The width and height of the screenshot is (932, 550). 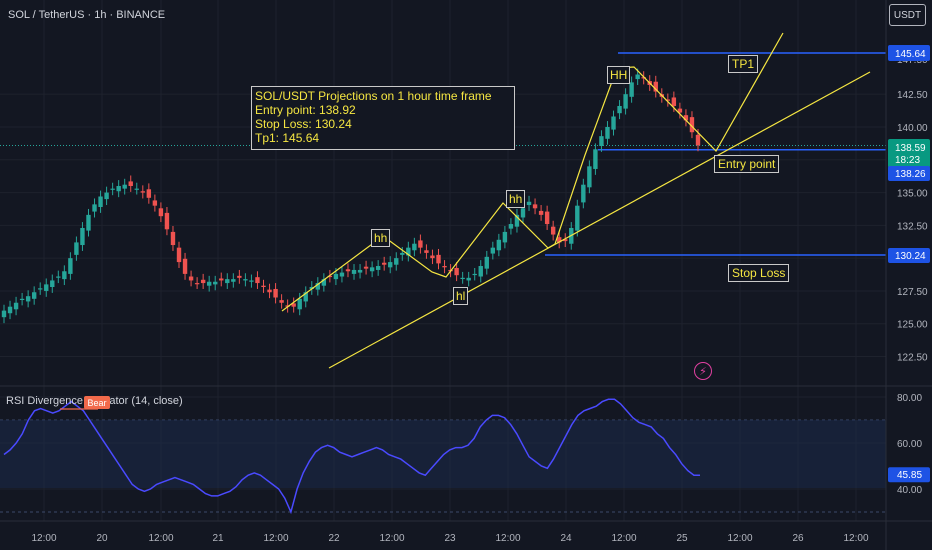 What do you see at coordinates (909, 490) in the screenshot?
I see `rsi-tick-label: 40.00` at bounding box center [909, 490].